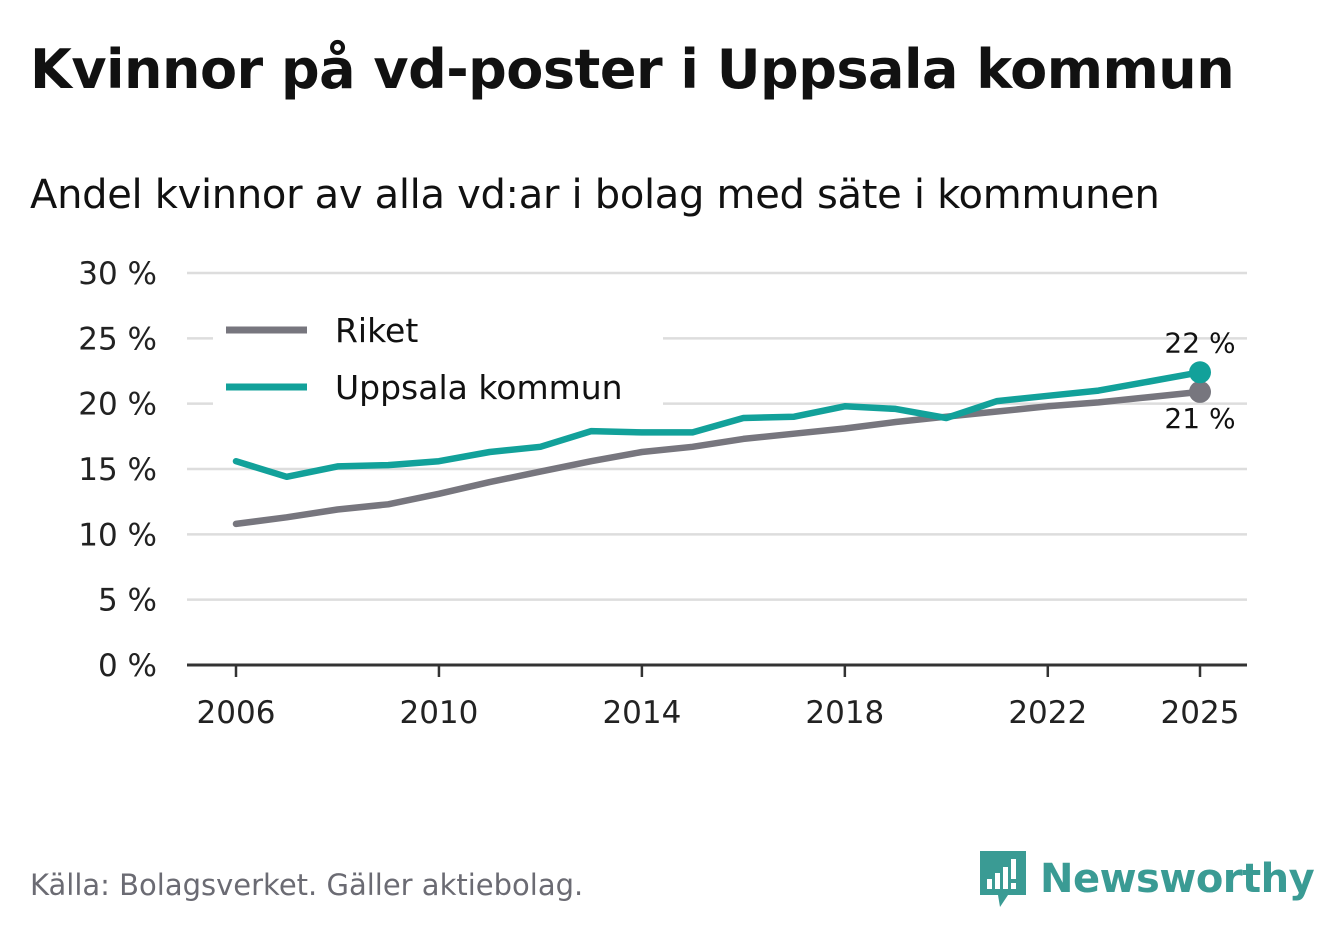  What do you see at coordinates (1177, 879) in the screenshot?
I see `brand-name: Newsworthy` at bounding box center [1177, 879].